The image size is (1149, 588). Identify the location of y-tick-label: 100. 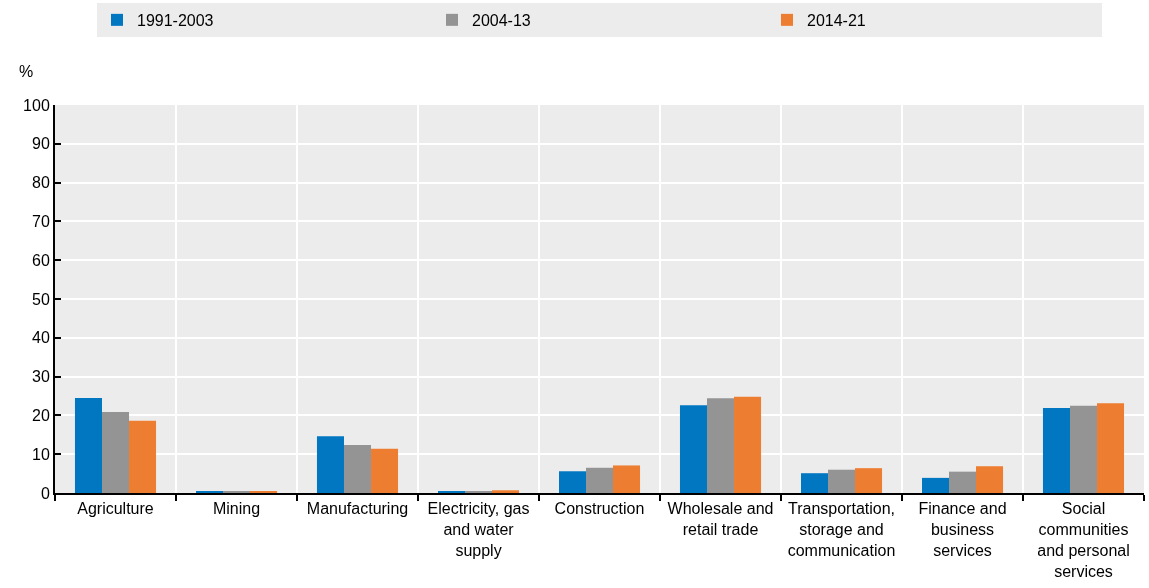
(36, 105).